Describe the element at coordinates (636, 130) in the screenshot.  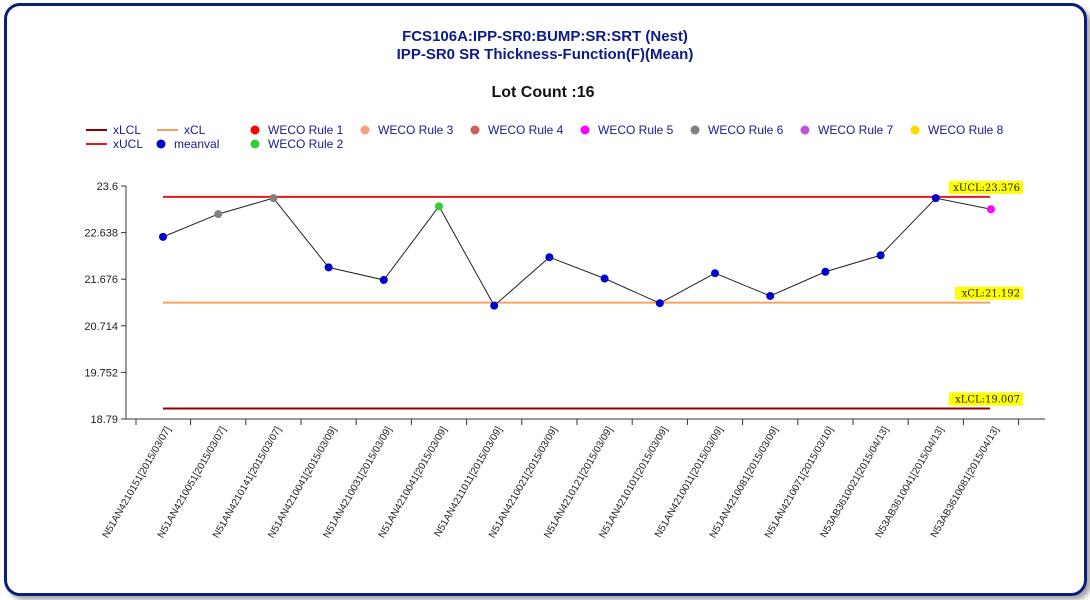
I see `legend-label: WECO Rule 5` at that location.